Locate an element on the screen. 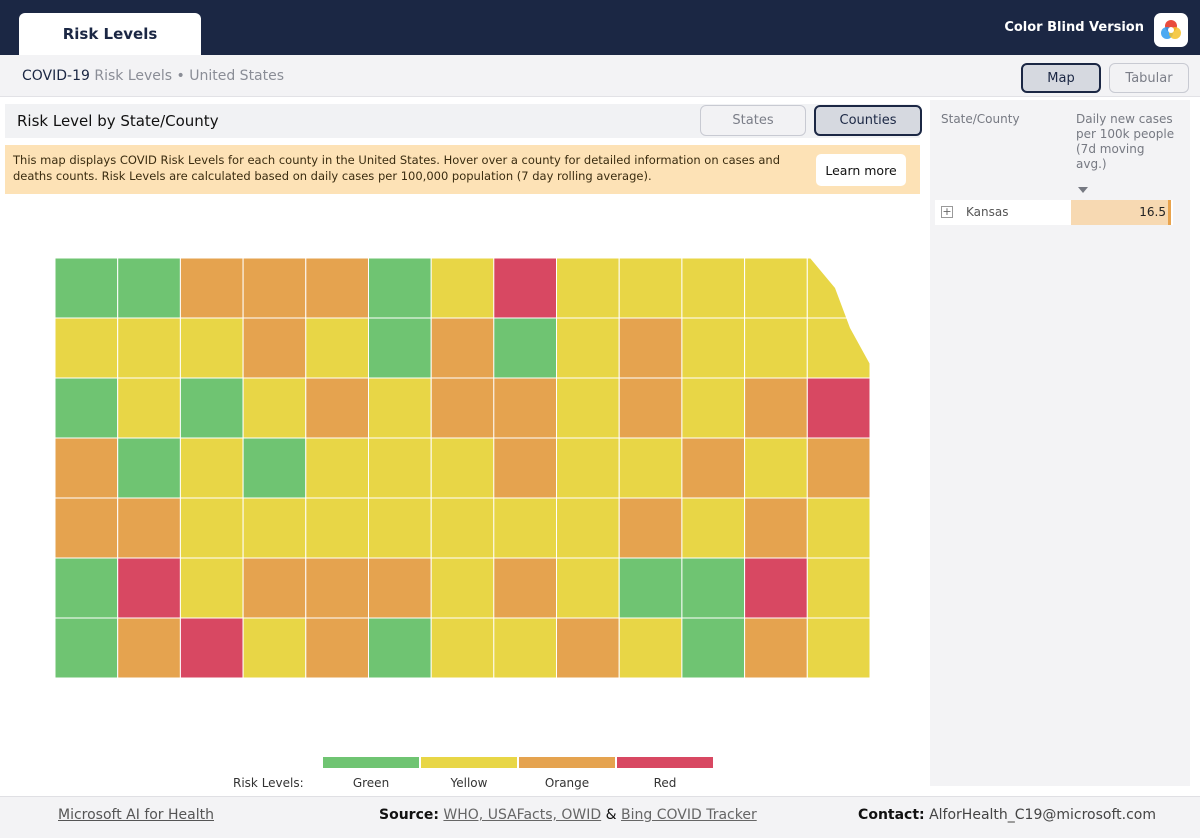  tabular-view-button: Tabular is located at coordinates (1149, 78).